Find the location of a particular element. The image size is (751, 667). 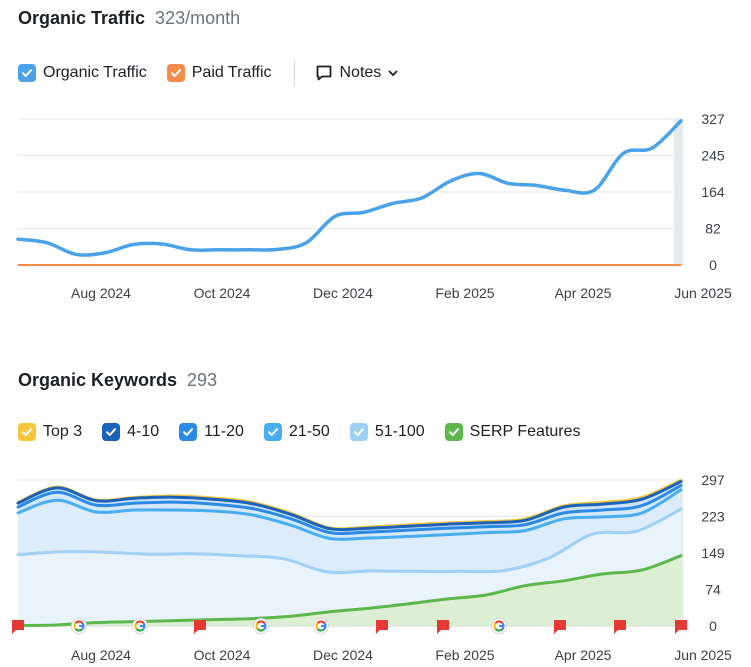

legend-11-20: 11-20 is located at coordinates (211, 432).